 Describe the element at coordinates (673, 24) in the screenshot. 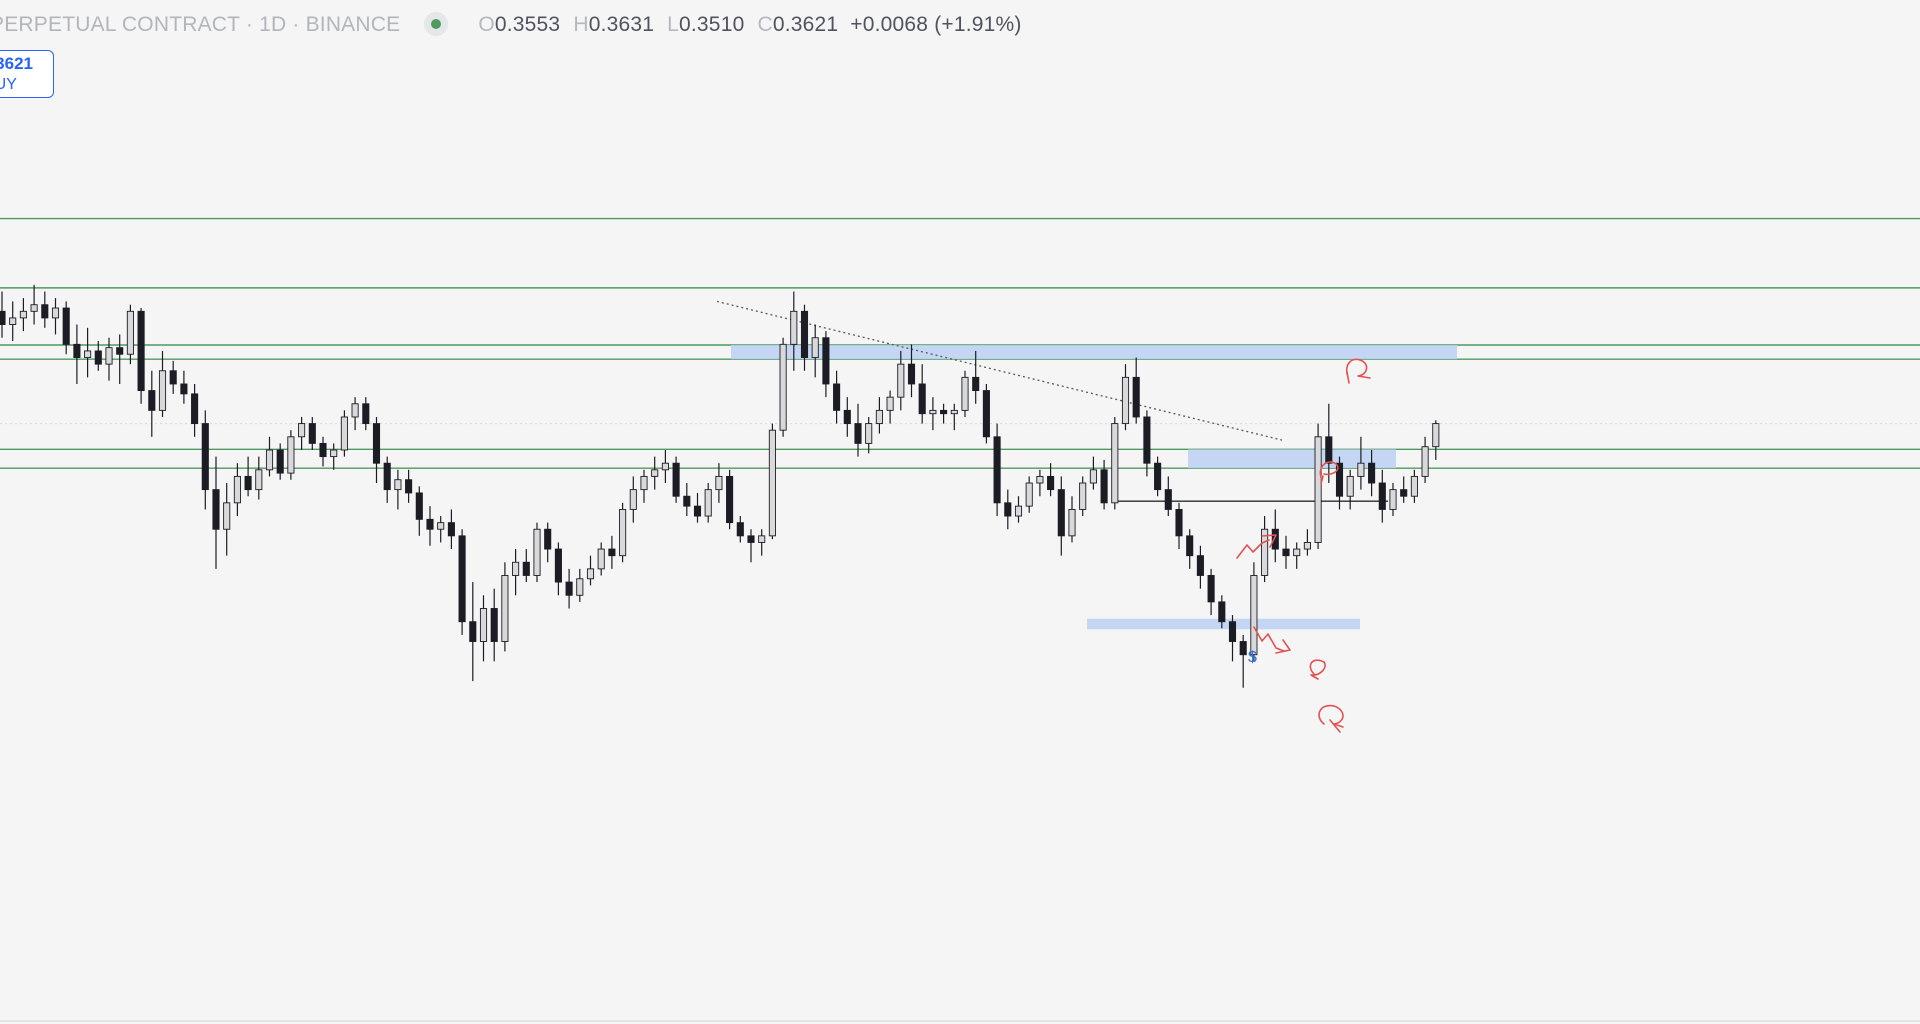

I see `low-key: L` at that location.